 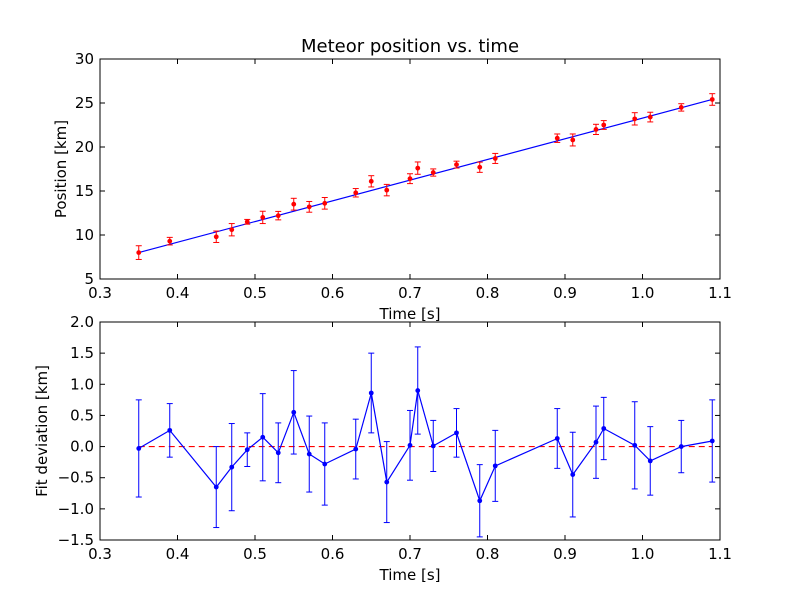 What do you see at coordinates (61, 169) in the screenshot?
I see `y-axis-label: Position [km]` at bounding box center [61, 169].